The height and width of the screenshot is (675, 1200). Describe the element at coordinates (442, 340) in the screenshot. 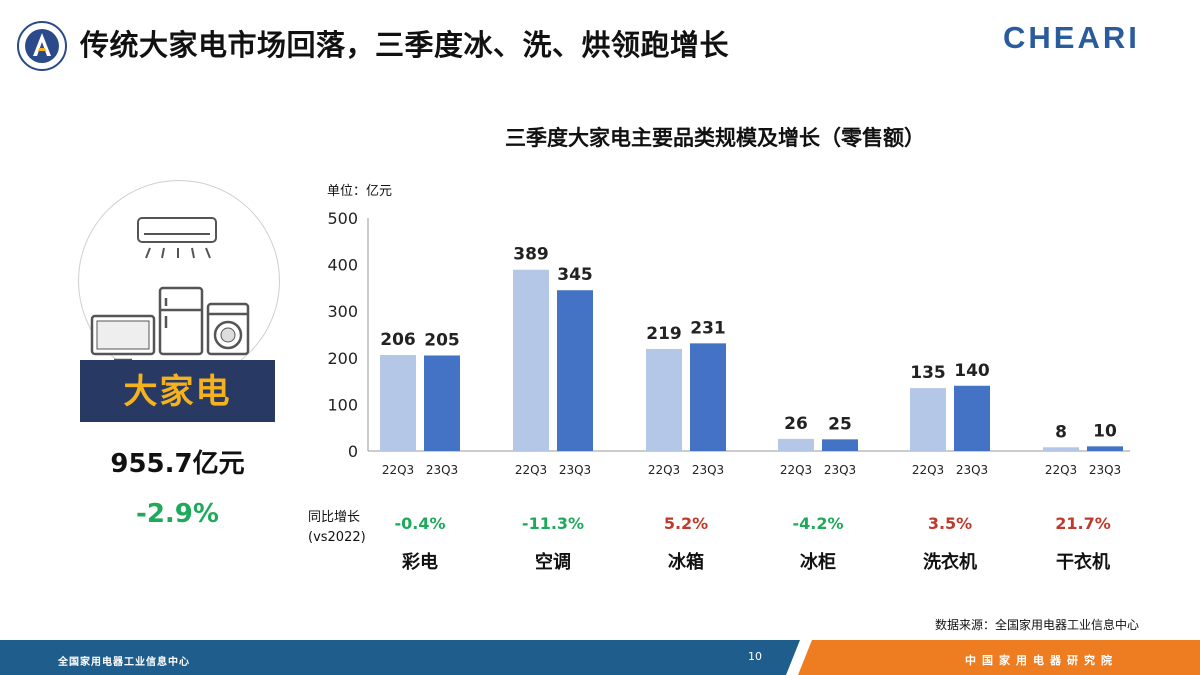

I see `data-label: 205` at that location.